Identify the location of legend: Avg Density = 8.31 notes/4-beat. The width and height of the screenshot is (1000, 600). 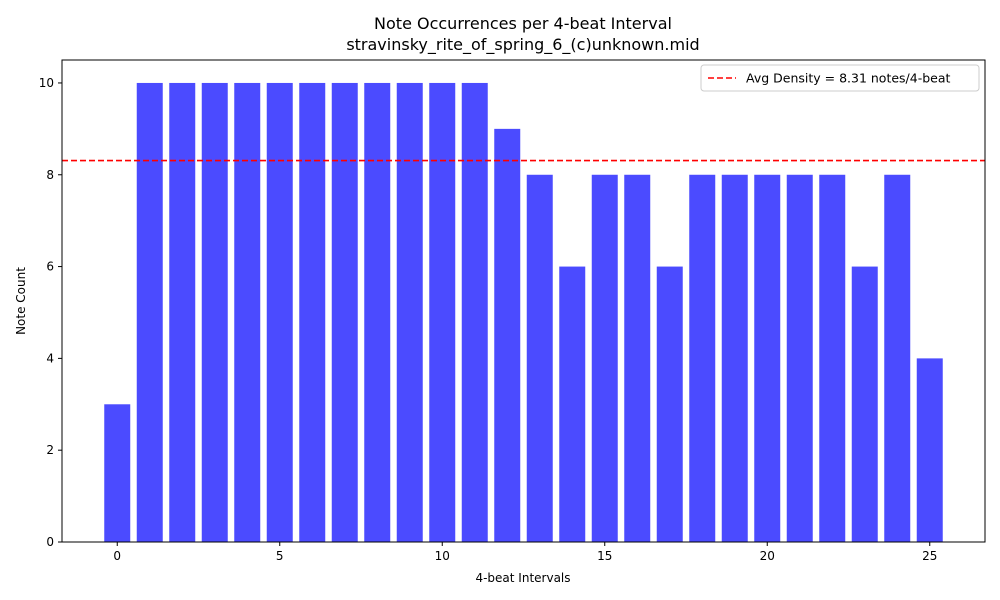
(840, 78).